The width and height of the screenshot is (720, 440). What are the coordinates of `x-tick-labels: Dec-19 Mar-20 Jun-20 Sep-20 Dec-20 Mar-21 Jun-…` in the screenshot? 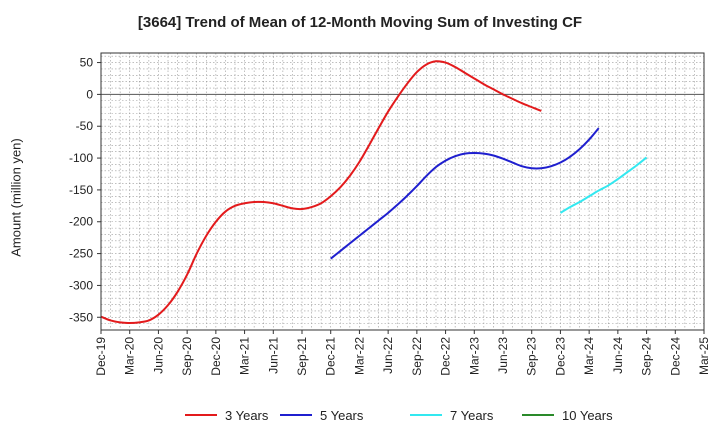 It's located at (402, 353).